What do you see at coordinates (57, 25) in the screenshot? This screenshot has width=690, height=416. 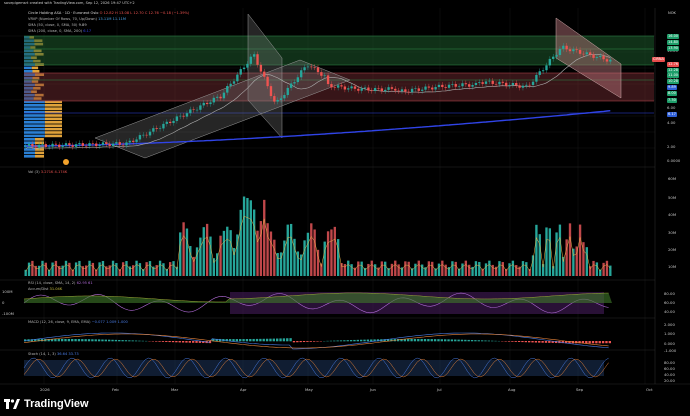 I see `legend-sma50: SMA (50, close, 0, SMA, 50) 9.89` at bounding box center [57, 25].